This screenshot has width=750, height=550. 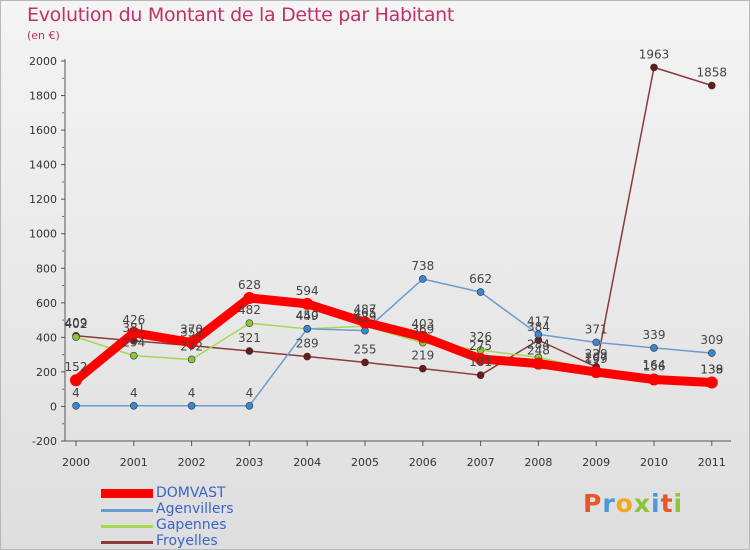 What do you see at coordinates (538, 351) in the screenshot?
I see `data-label-domvast: 248` at bounding box center [538, 351].